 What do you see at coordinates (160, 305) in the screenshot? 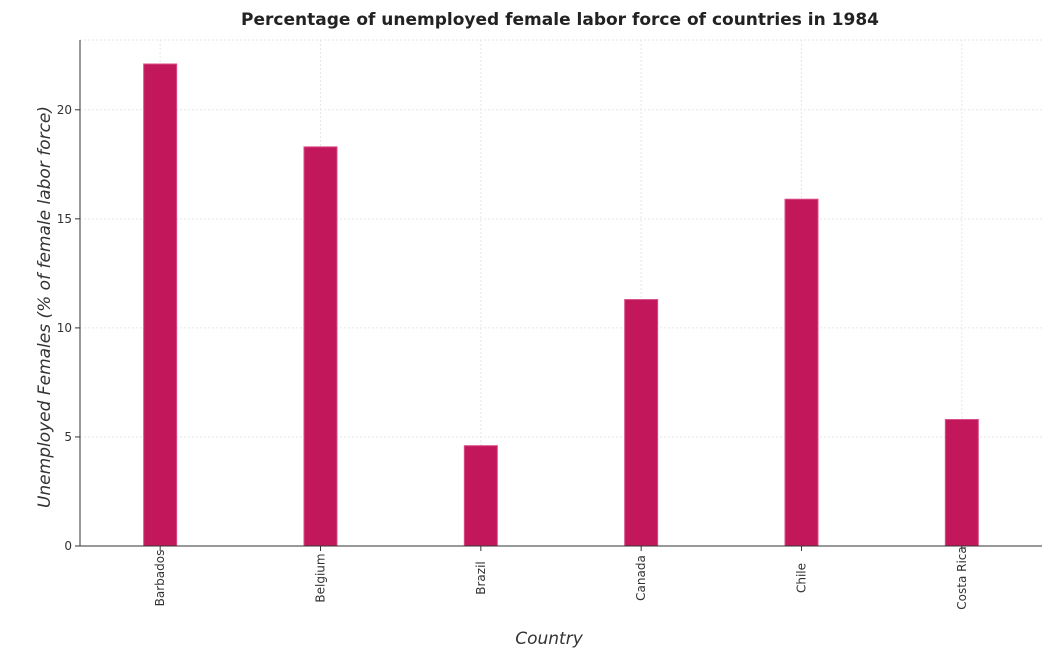
I see `bar-barbados` at bounding box center [160, 305].